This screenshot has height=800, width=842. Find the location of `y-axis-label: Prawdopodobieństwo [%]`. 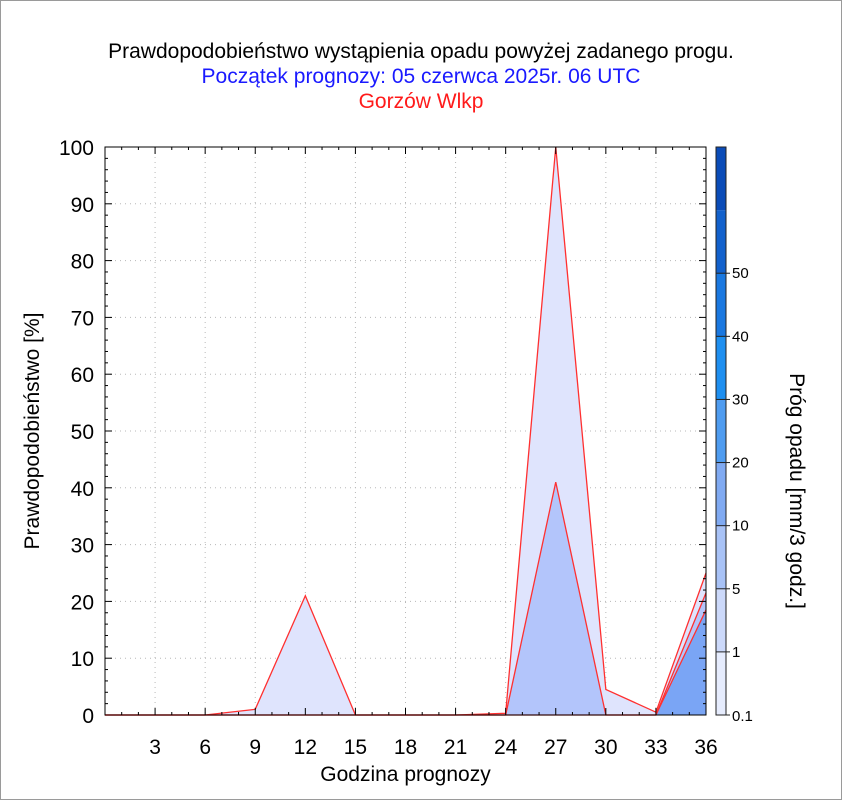

y-axis-label: Prawdopodobieństwo [%] is located at coordinates (32, 431).